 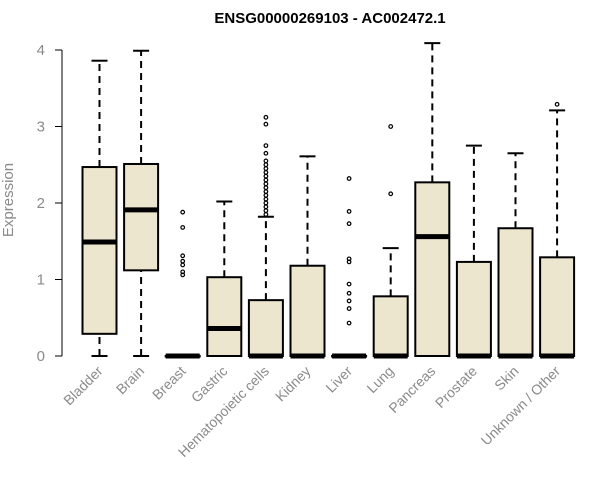 I want to click on x-tick-label: Breast, so click(x=169, y=383).